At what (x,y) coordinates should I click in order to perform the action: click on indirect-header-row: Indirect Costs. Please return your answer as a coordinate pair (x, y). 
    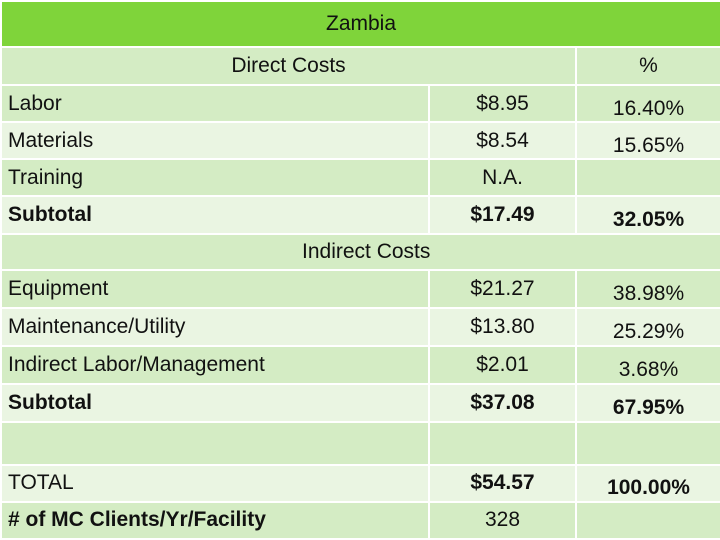
    Looking at the image, I should click on (360, 252).